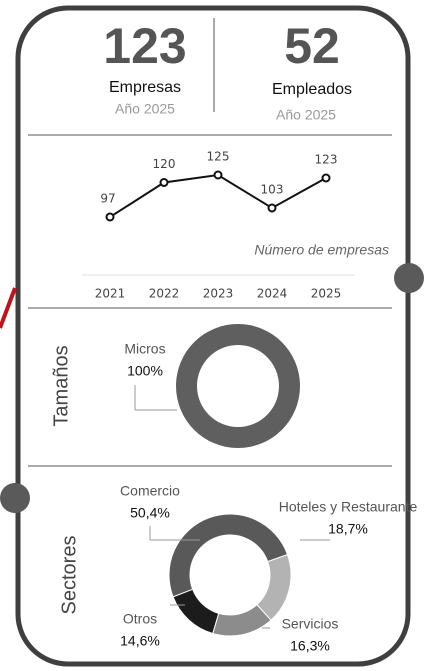 The image size is (424, 671). I want to click on kpi-label: Empleados, so click(312, 89).